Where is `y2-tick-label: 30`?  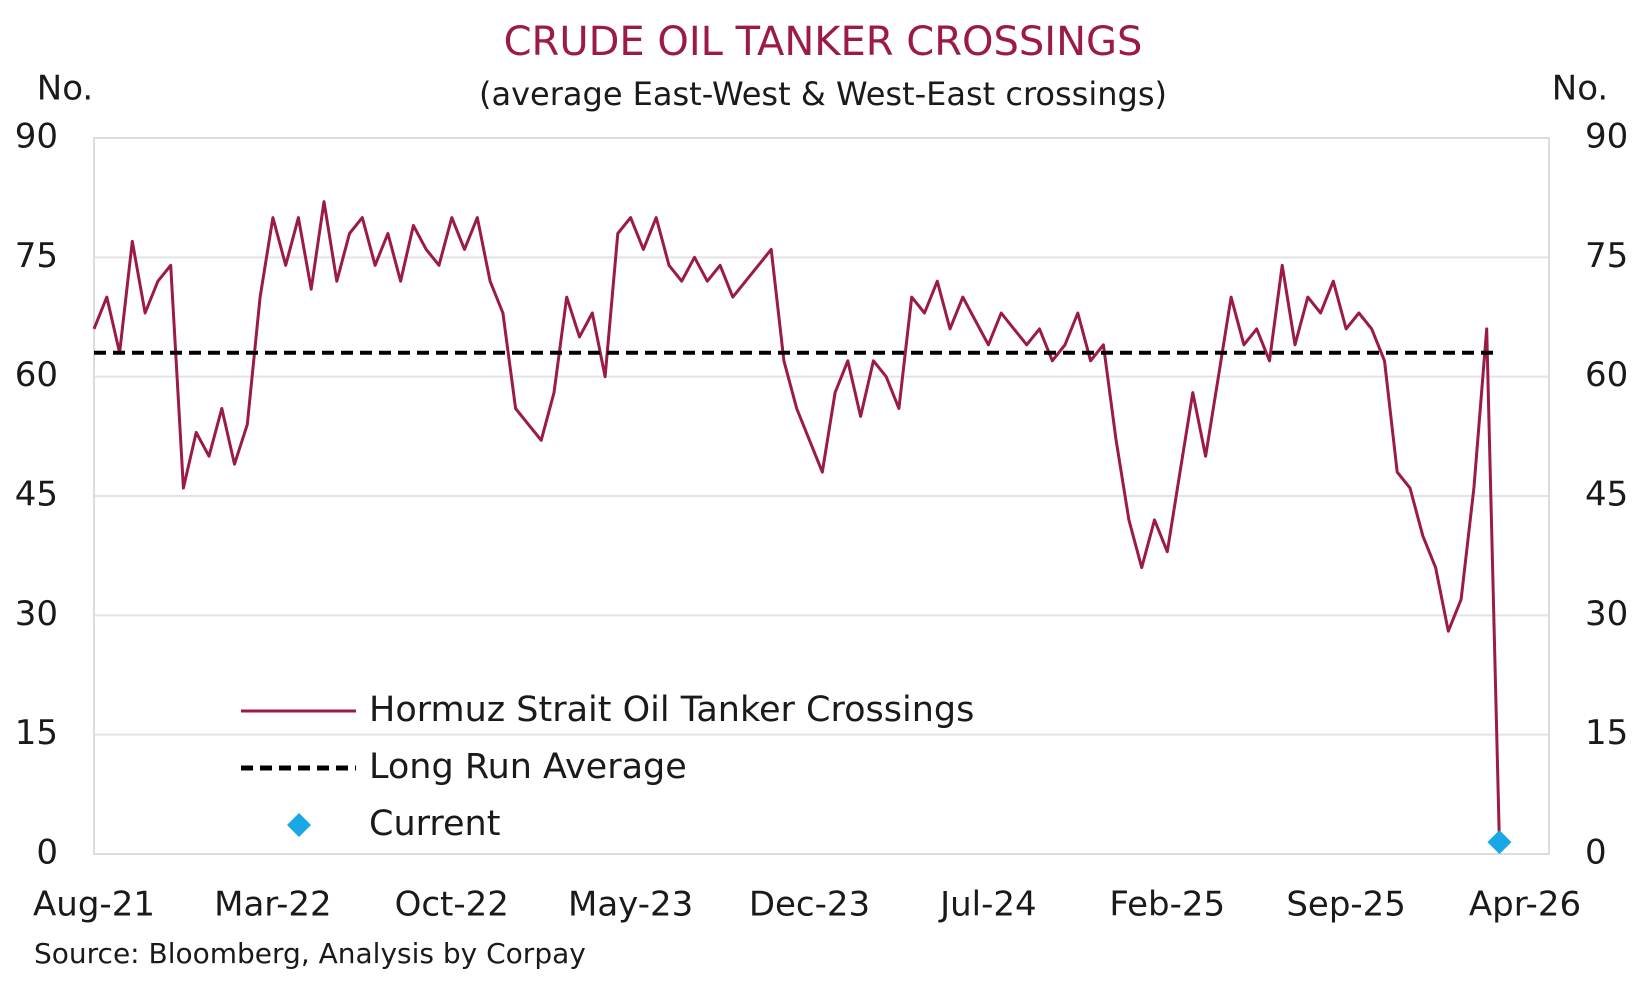
y2-tick-label: 30 is located at coordinates (1606, 614).